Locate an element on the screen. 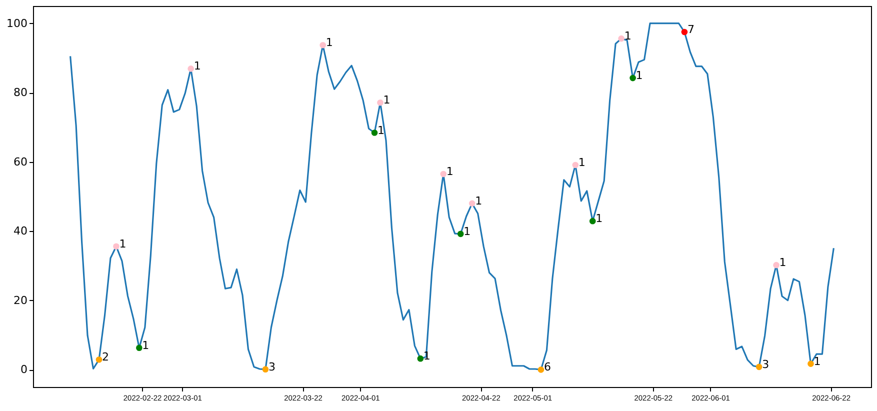 Image resolution: width=877 pixels, height=411 pixels. y-tick-label: 80 is located at coordinates (21, 93).